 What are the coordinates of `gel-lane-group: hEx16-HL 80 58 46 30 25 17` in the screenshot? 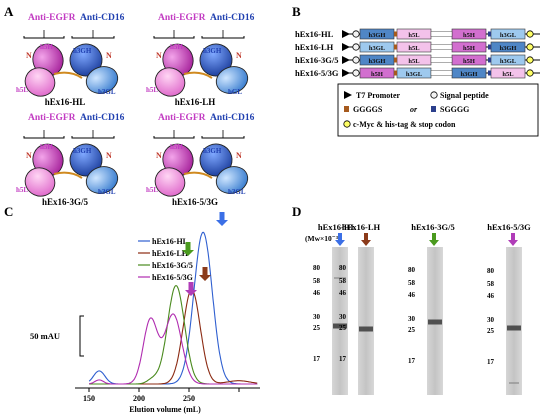 It's located at (334, 308).